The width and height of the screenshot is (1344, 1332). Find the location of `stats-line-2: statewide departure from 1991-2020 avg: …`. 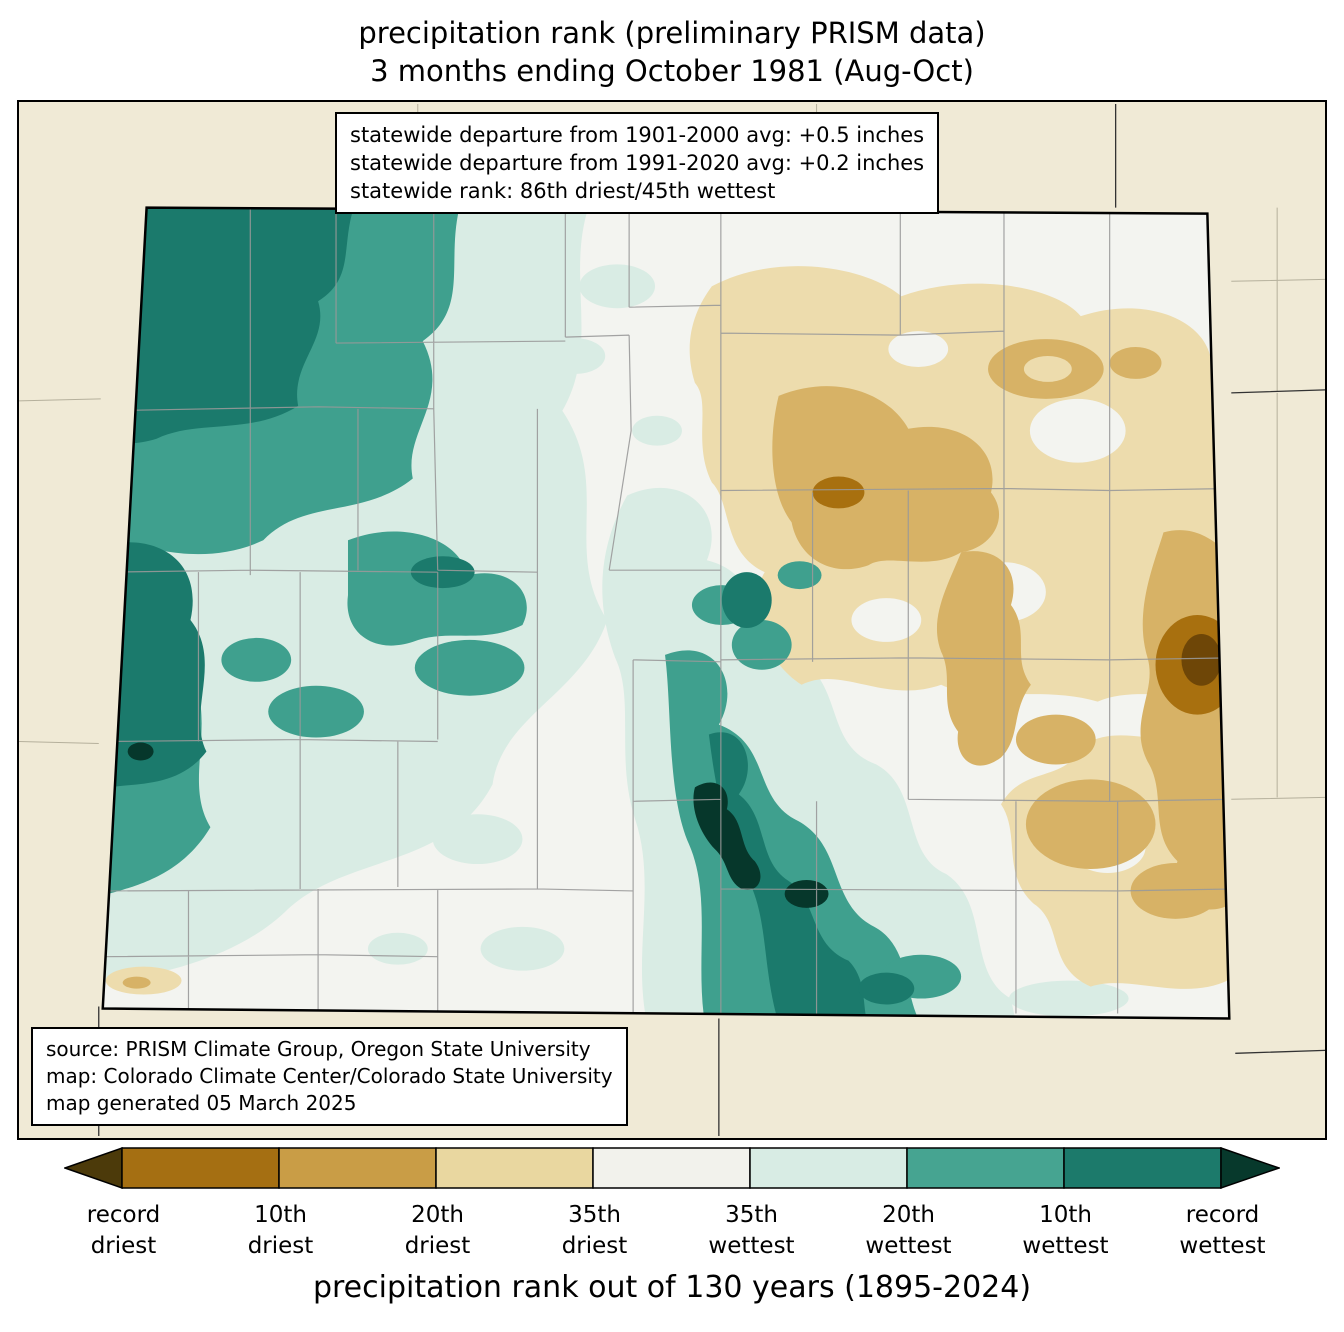

stats-line-2: statewide departure from 1991-2020 avg: … is located at coordinates (637, 163).